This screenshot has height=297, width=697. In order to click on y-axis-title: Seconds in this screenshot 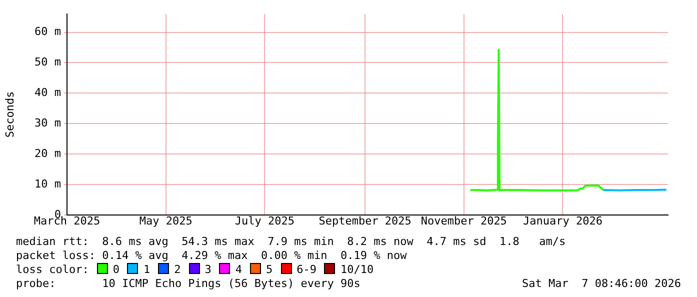, I will do `click(9, 114)`.